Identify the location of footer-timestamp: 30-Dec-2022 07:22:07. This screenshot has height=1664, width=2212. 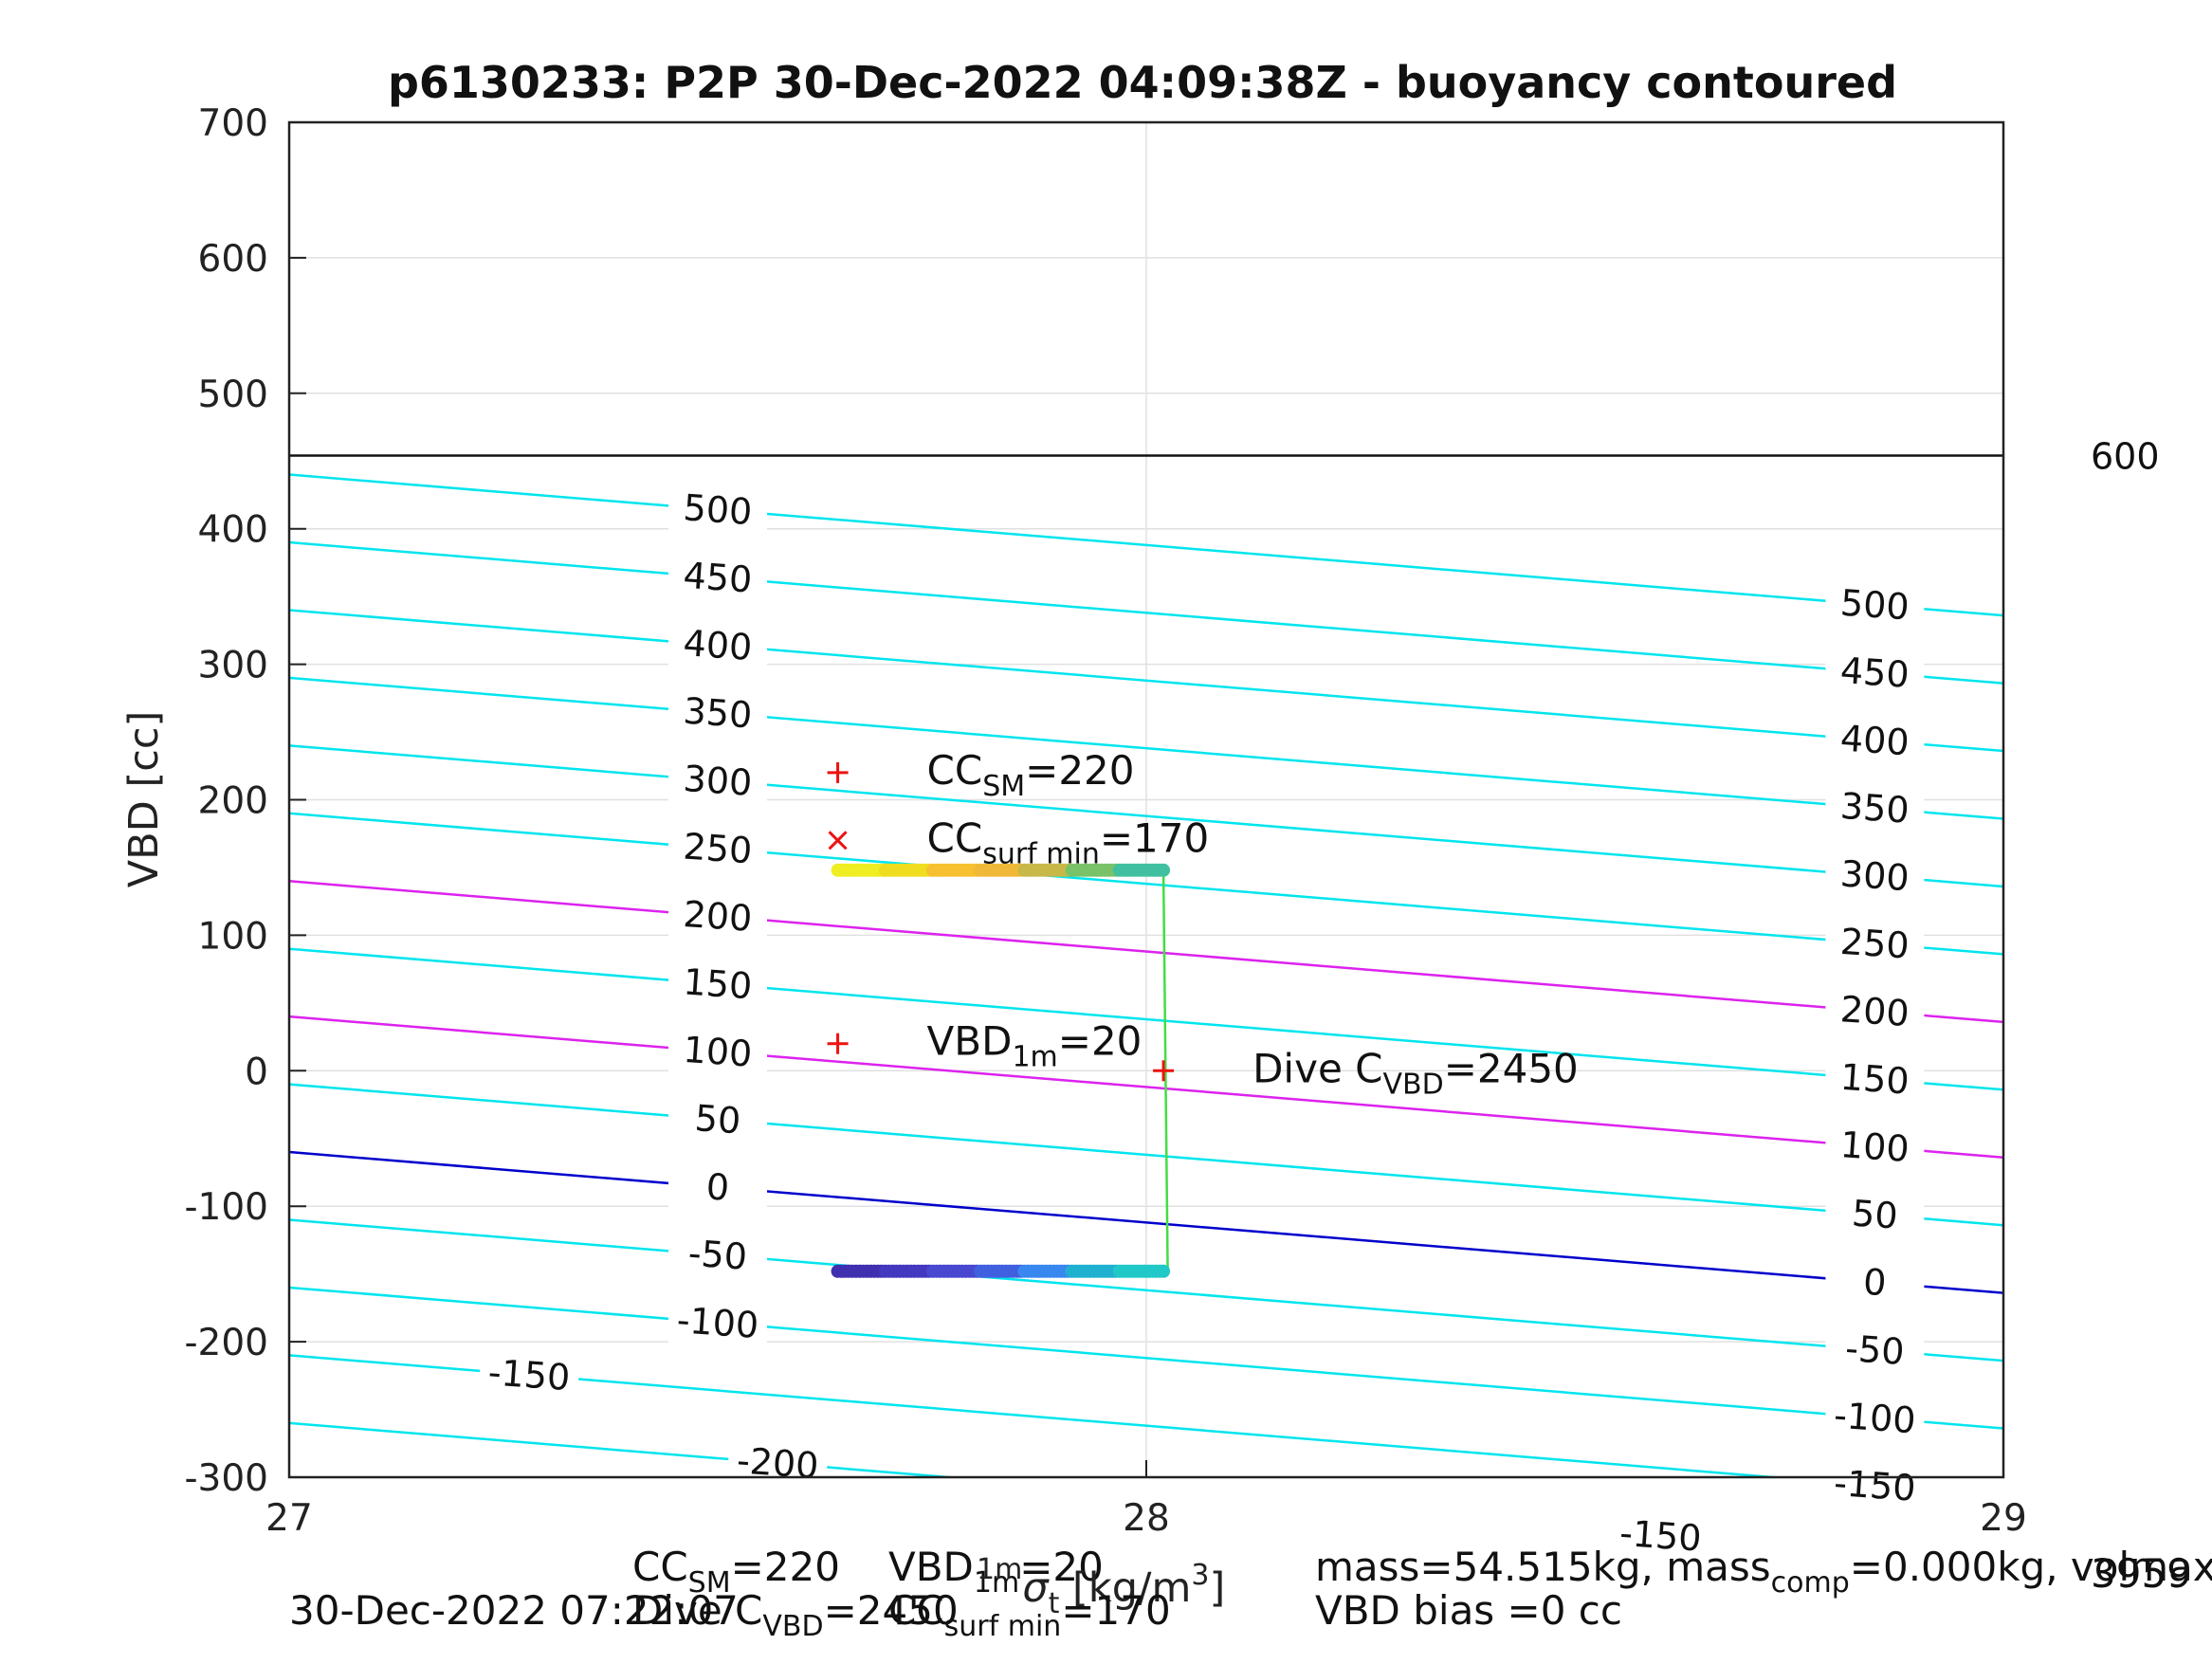
(514, 1610).